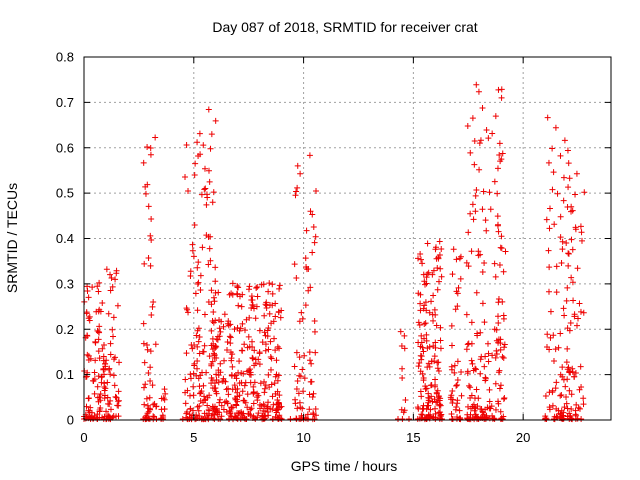 This screenshot has height=480, width=640. Describe the element at coordinates (494, 419) in the screenshot. I see `zero-data-point` at that location.